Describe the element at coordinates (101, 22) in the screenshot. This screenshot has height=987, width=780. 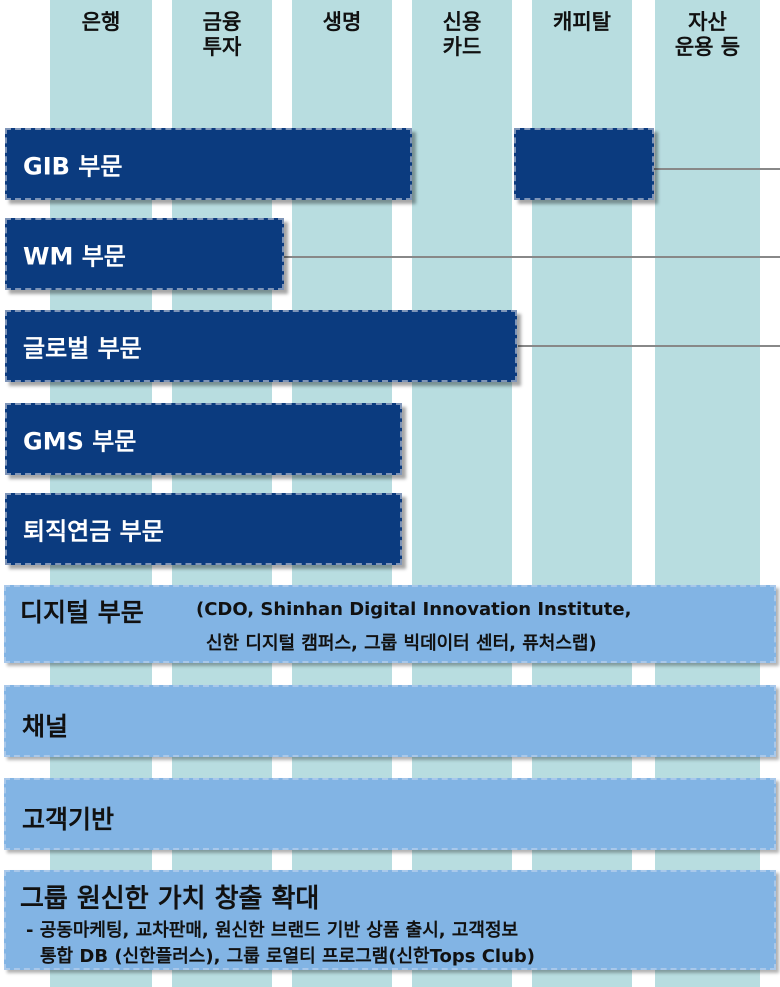
I see `column-header: 은행` at that location.